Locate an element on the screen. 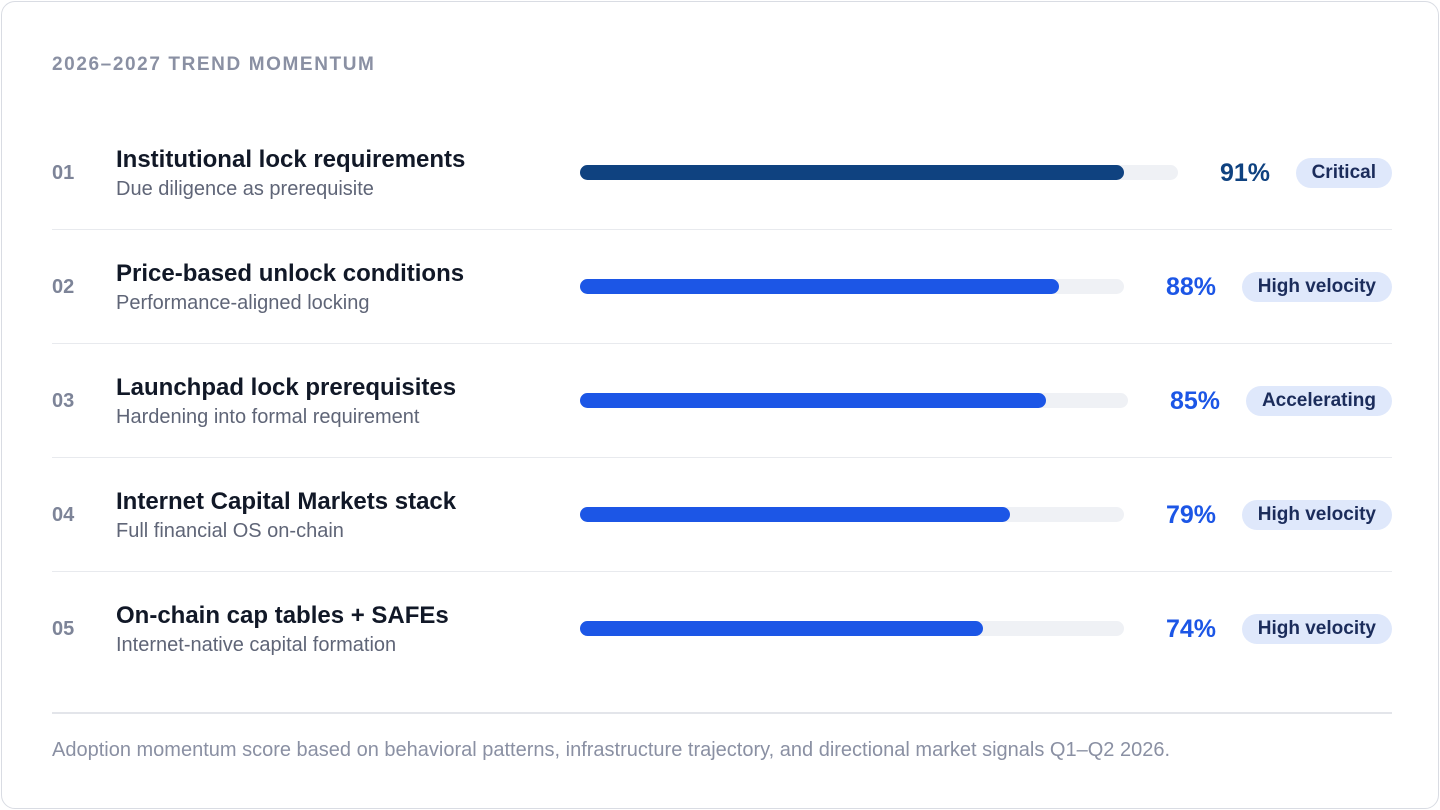 This screenshot has height=810, width=1440. trend-name: Internet Capital Markets stack is located at coordinates (286, 501).